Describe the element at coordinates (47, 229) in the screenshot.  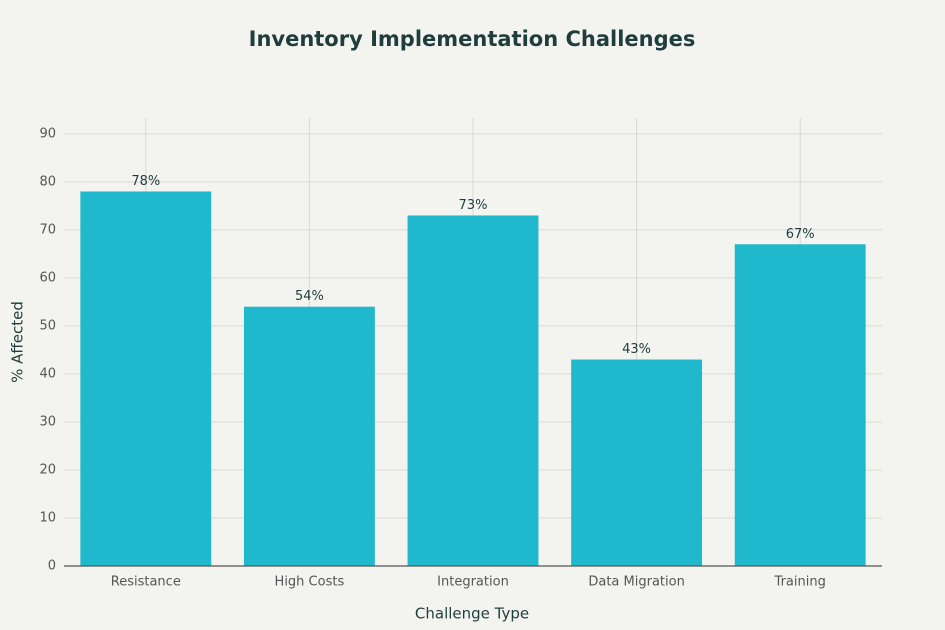
I see `y-tick-label: 70` at that location.